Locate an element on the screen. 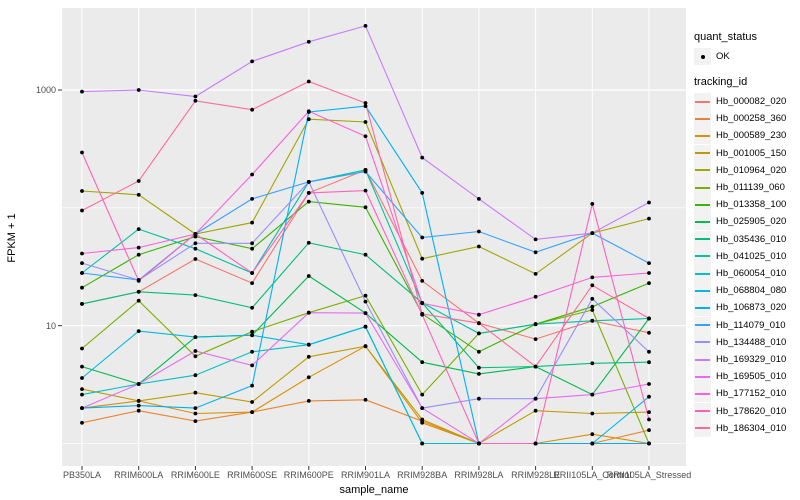 The width and height of the screenshot is (800, 500). legend-label: Hb_000589_230 is located at coordinates (751, 136).